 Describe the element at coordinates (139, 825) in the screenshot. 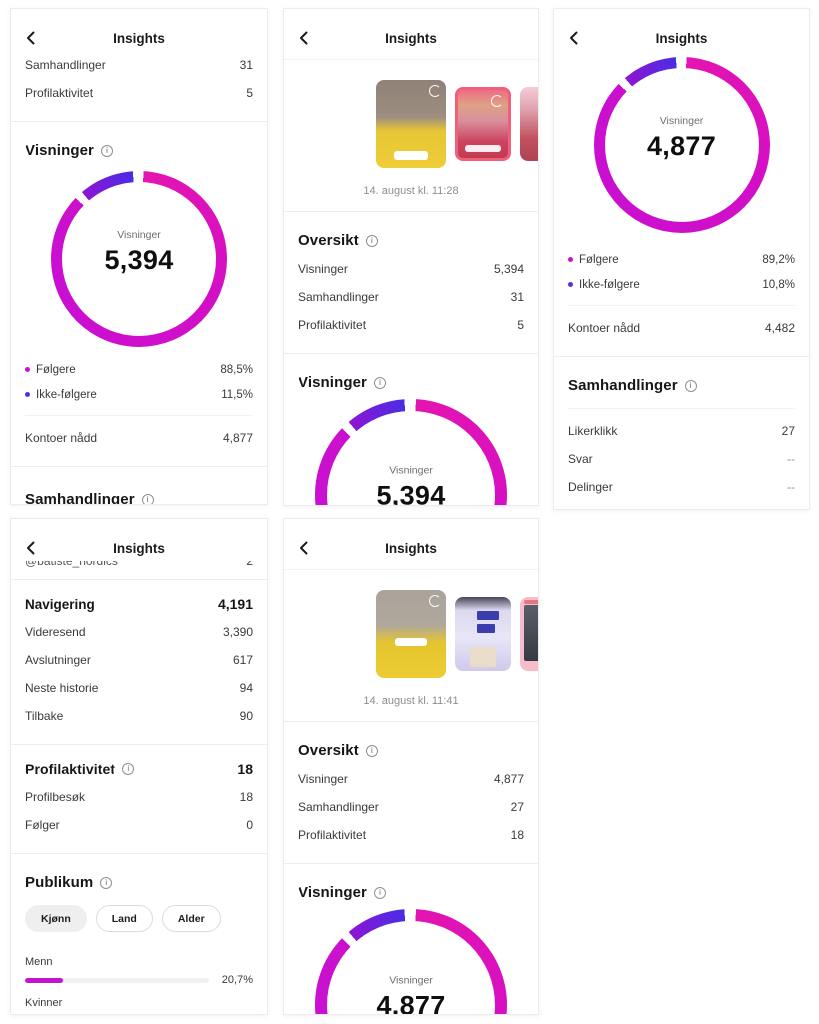

I see `metric-row: Følger 0` at that location.